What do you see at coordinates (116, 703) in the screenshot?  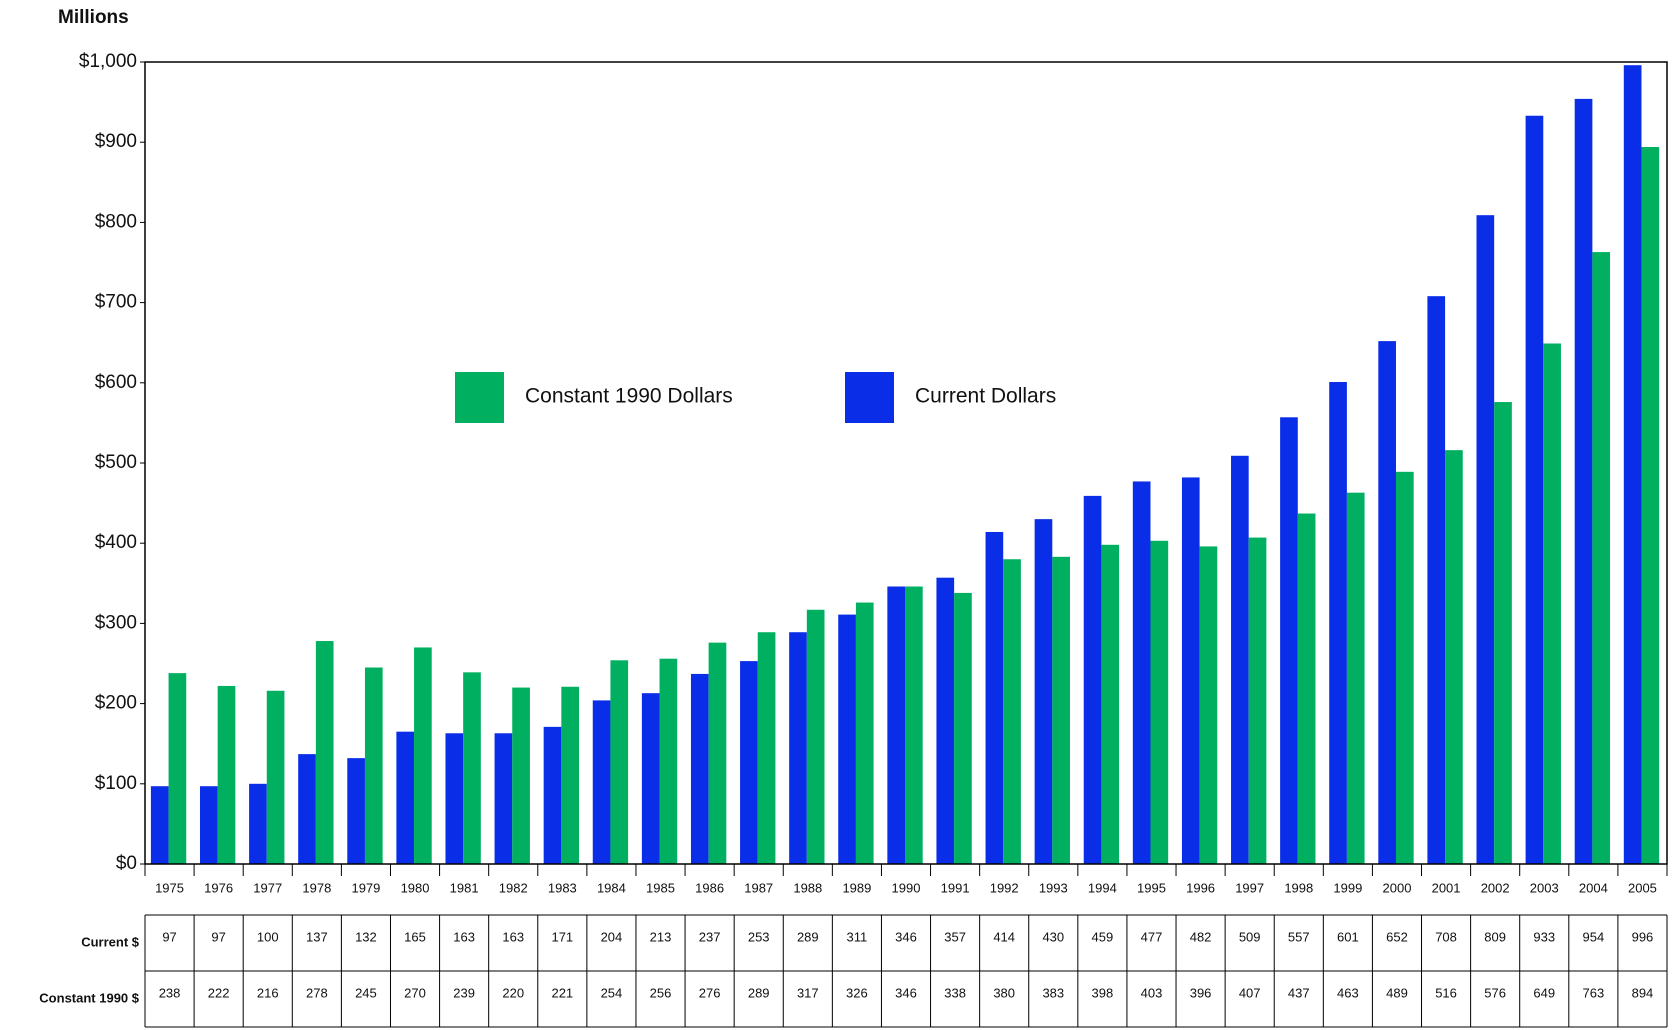 I see `y-tick-label: $200` at bounding box center [116, 703].